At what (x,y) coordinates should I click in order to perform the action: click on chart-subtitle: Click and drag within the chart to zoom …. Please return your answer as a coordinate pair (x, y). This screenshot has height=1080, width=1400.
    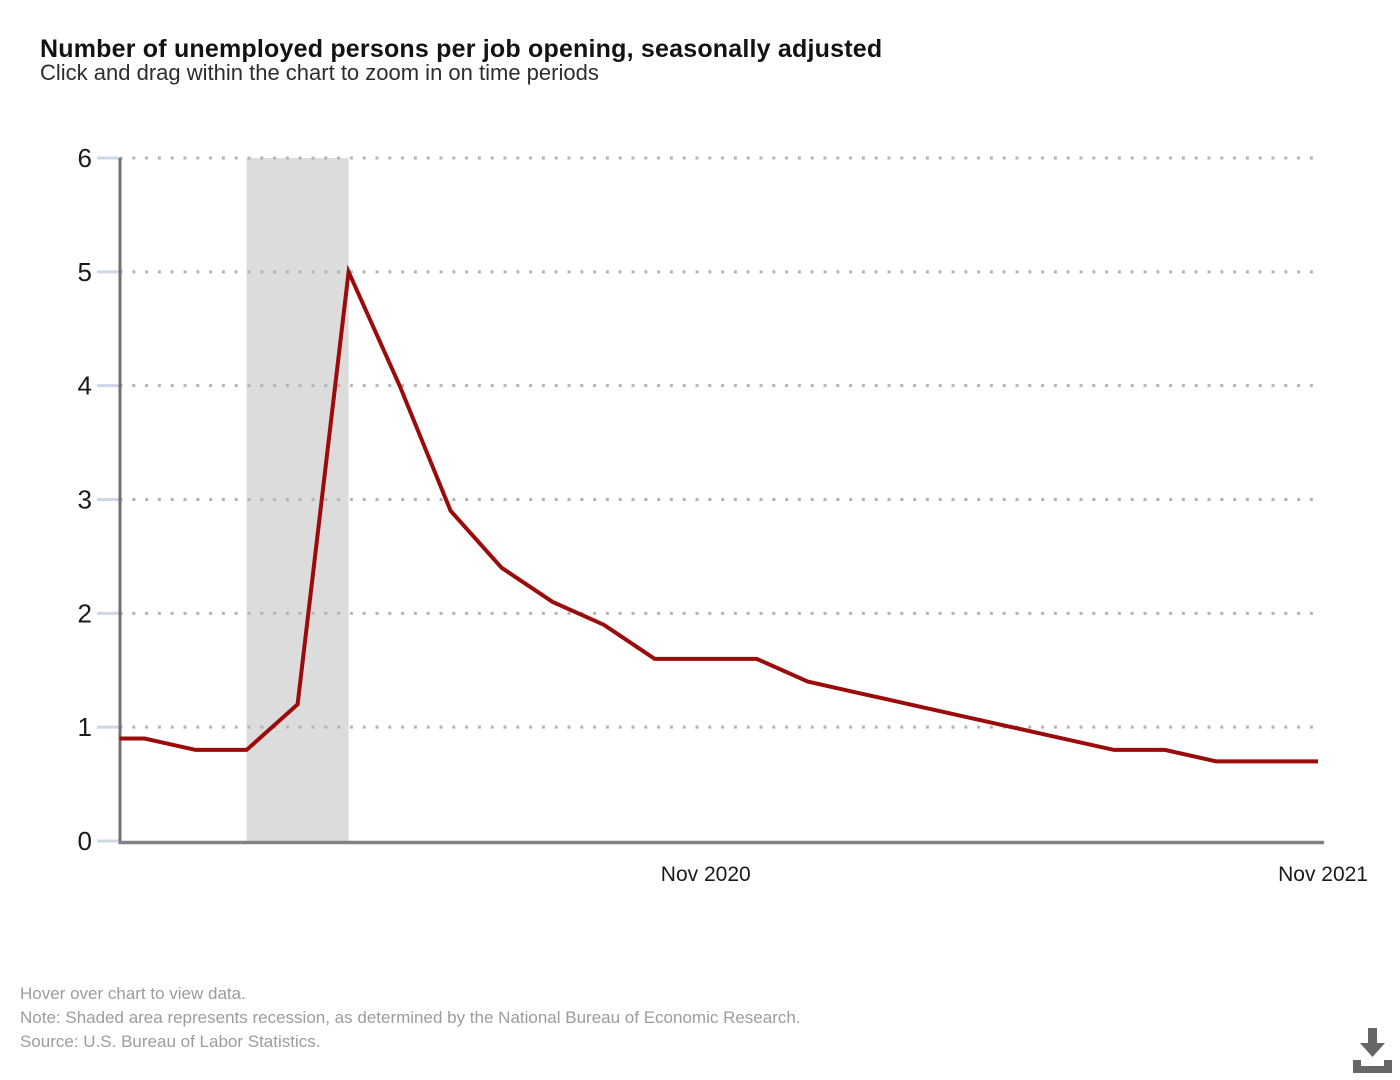
    Looking at the image, I should click on (319, 72).